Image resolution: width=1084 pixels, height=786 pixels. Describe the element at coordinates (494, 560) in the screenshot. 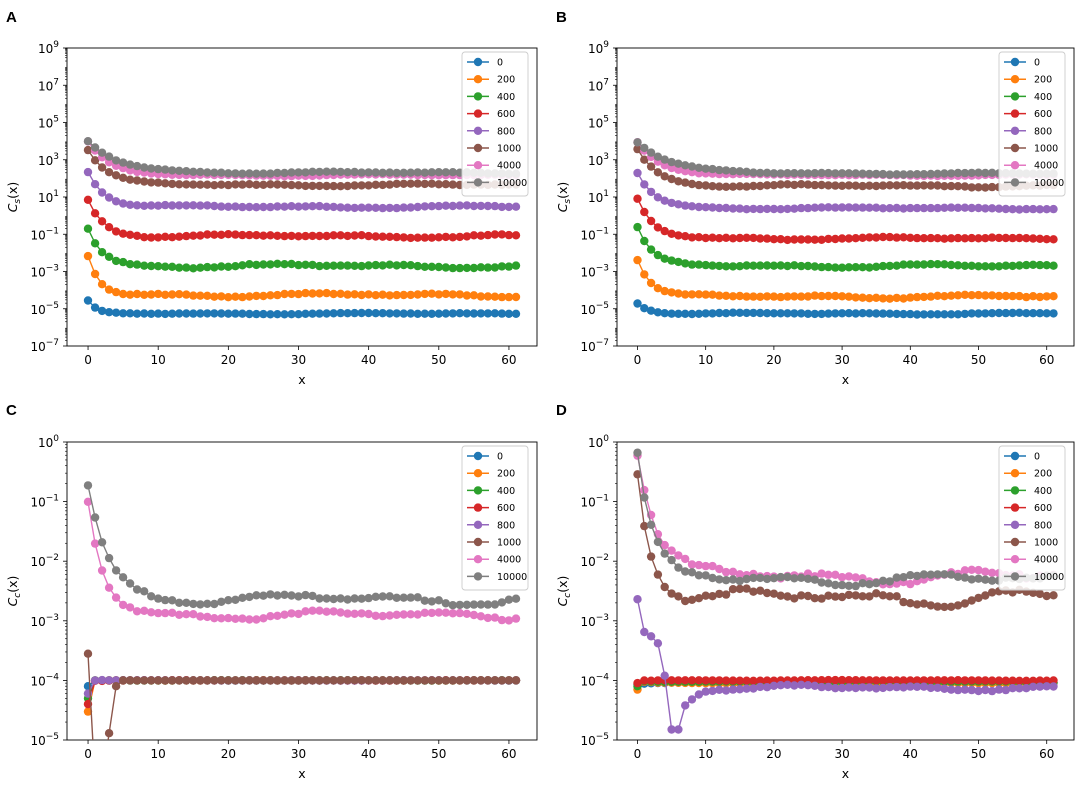

I see `legend-item: 4000` at that location.